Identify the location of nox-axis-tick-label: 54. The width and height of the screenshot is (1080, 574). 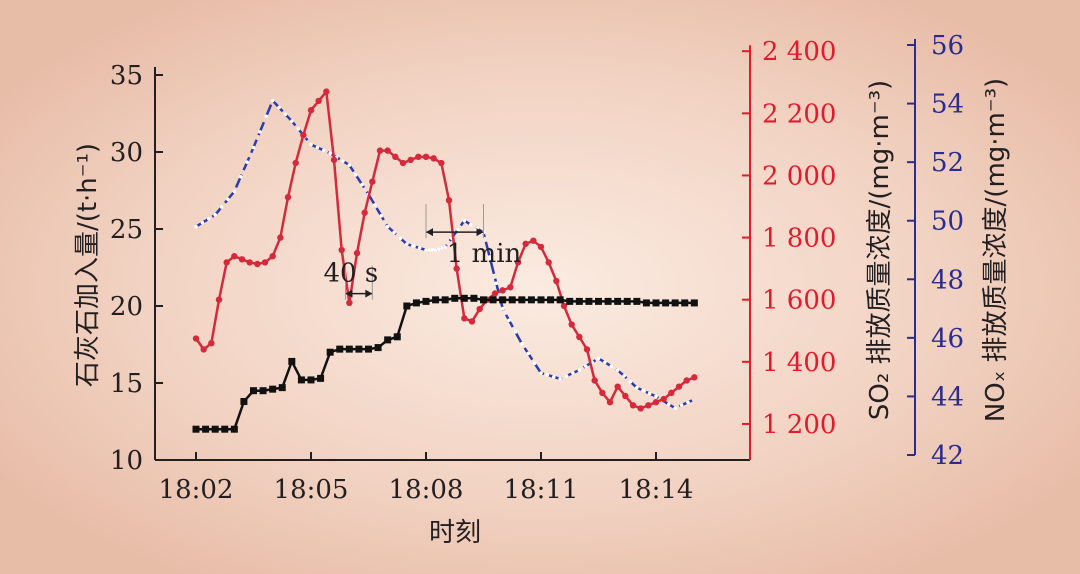
(947, 105).